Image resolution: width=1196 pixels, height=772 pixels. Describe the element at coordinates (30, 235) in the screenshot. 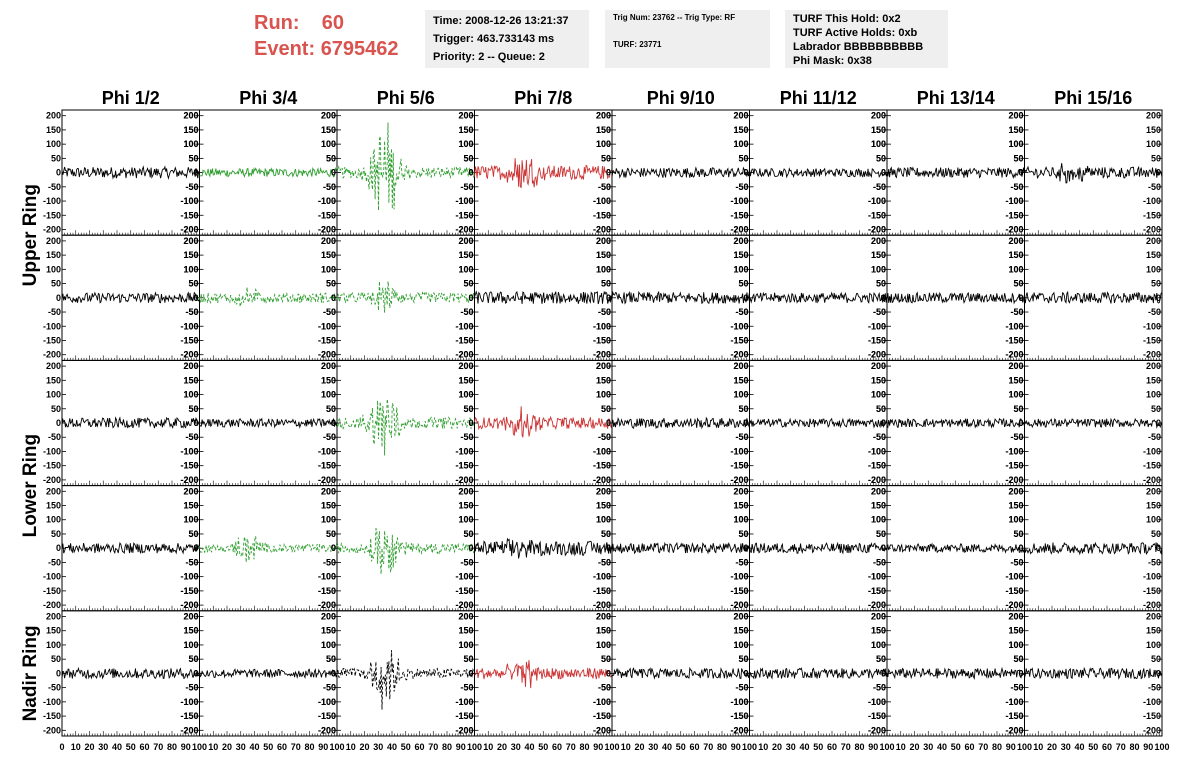

I see `row-label: Upper Ring` at that location.